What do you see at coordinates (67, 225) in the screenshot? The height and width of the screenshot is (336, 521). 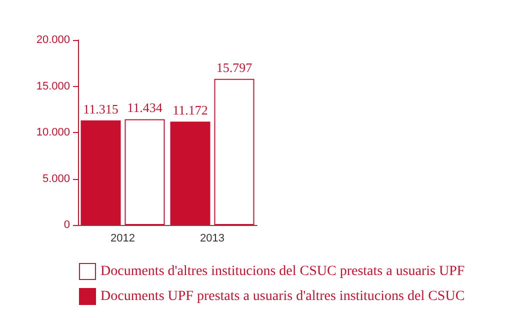 I see `y-tick-label: 0` at bounding box center [67, 225].